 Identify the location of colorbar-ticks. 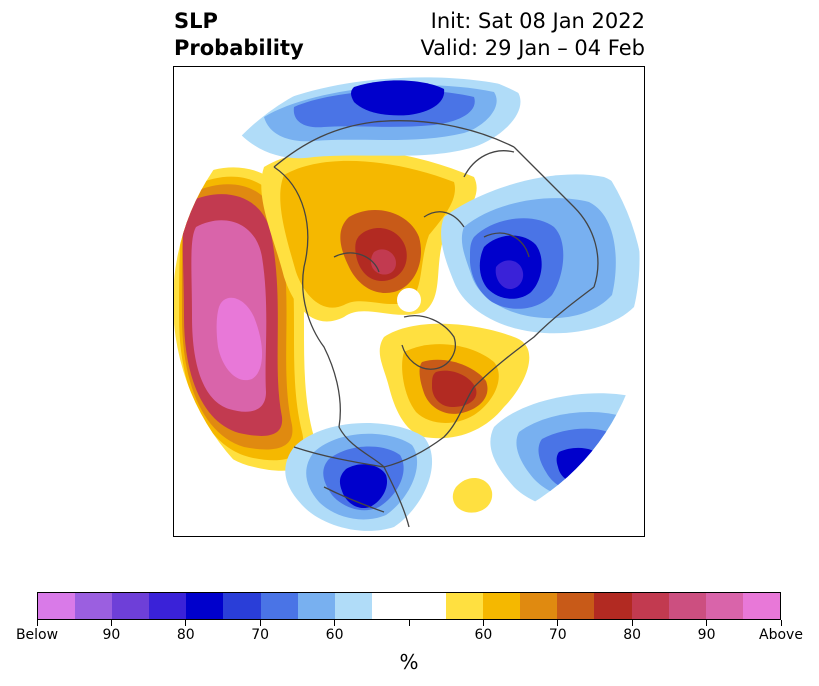
(409, 625).